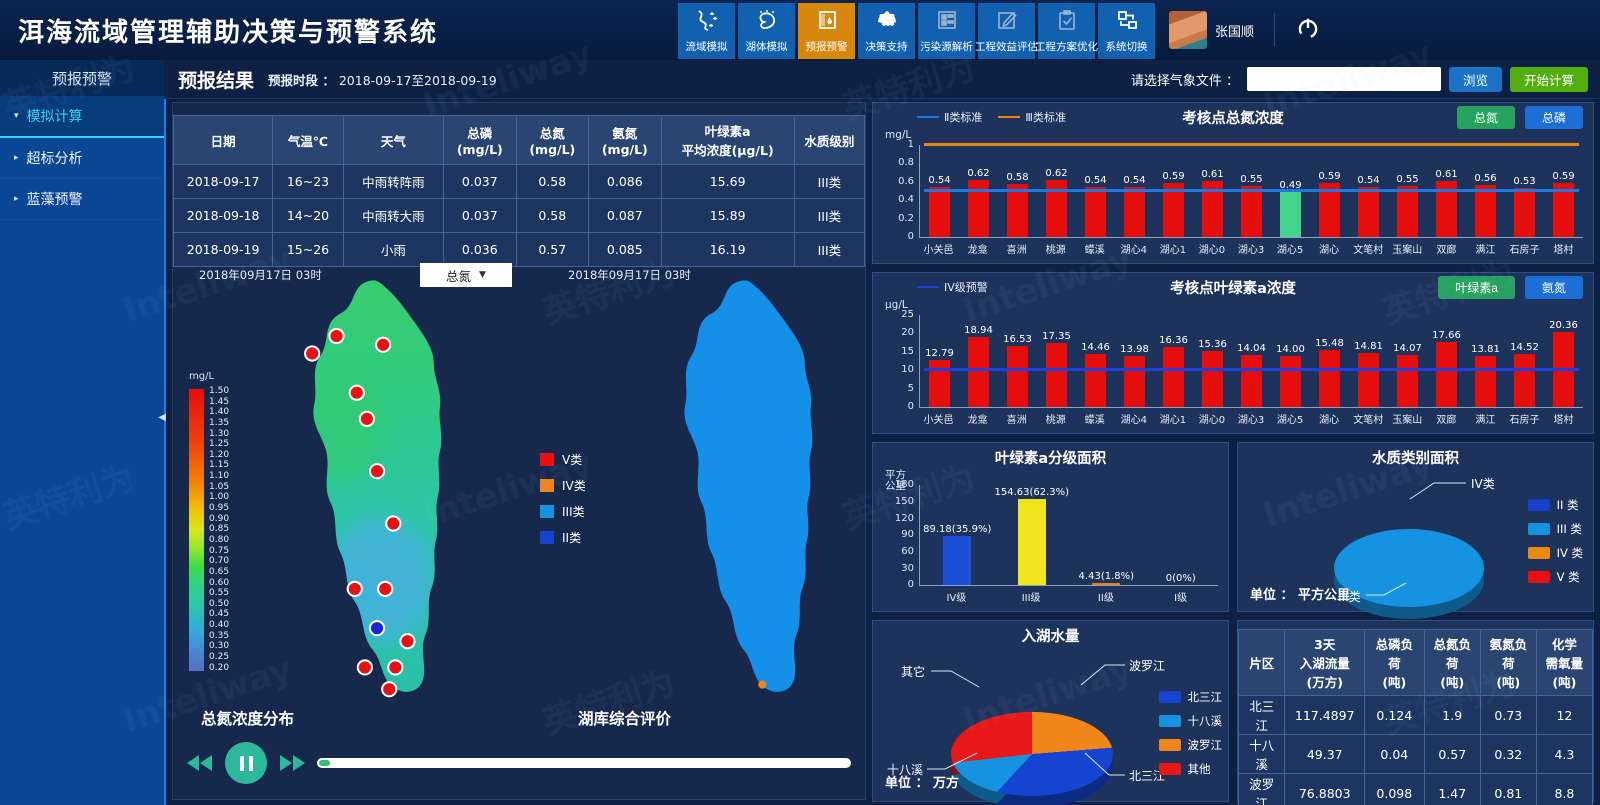  What do you see at coordinates (910, 585) in the screenshot?
I see `y-tick-label: 0` at bounding box center [910, 585].